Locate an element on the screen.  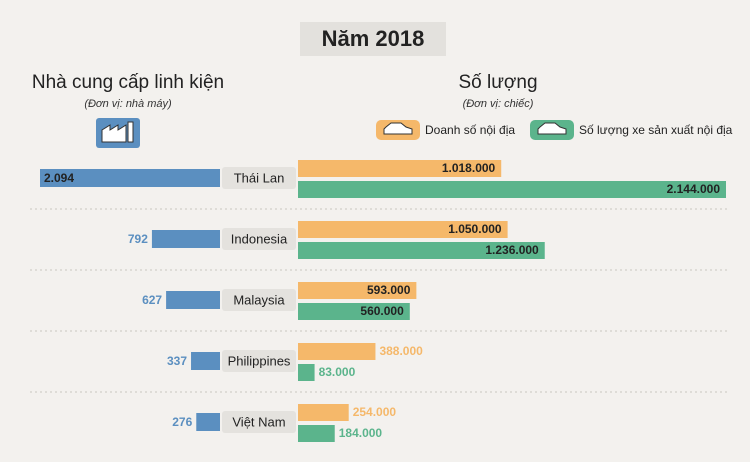
factory-icon is located at coordinates (118, 133).